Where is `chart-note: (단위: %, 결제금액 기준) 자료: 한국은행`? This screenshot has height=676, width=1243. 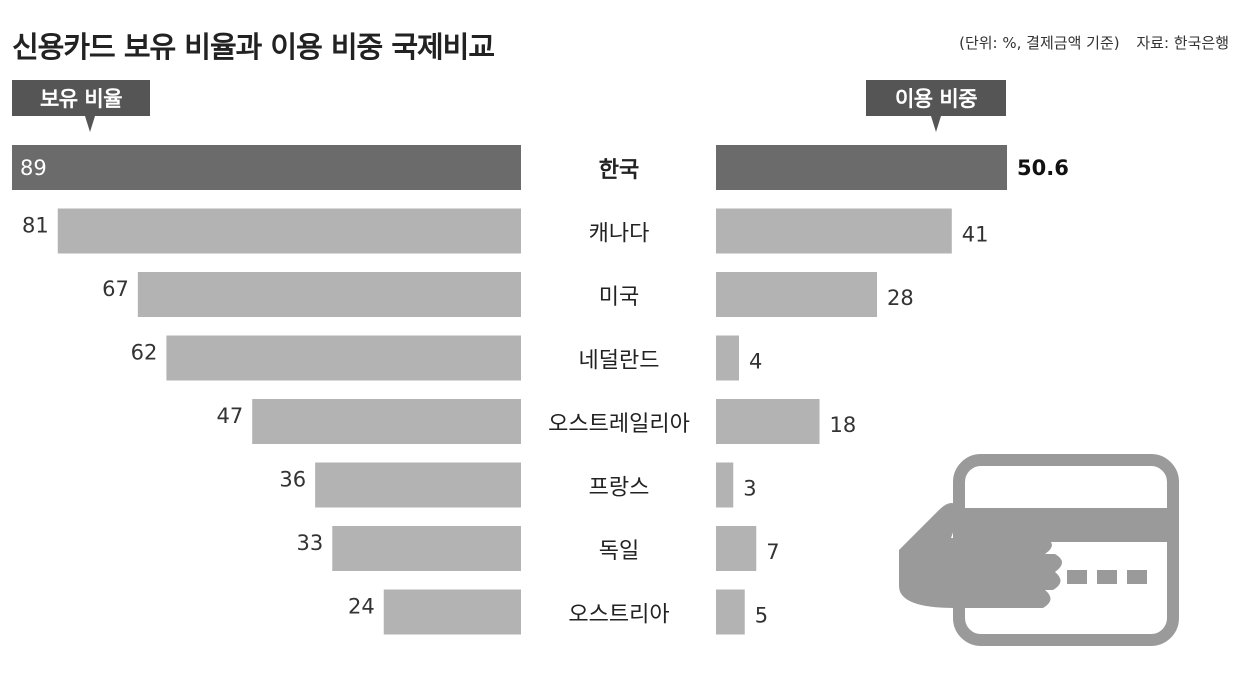
chart-note: (단위: %, 결제금액 기준) 자료: 한국은행 is located at coordinates (1088, 42).